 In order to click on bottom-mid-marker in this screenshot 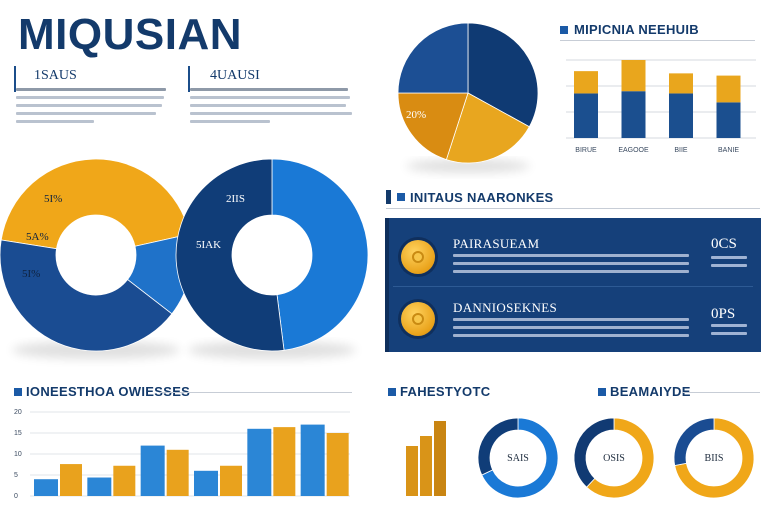, I will do `click(392, 392)`.